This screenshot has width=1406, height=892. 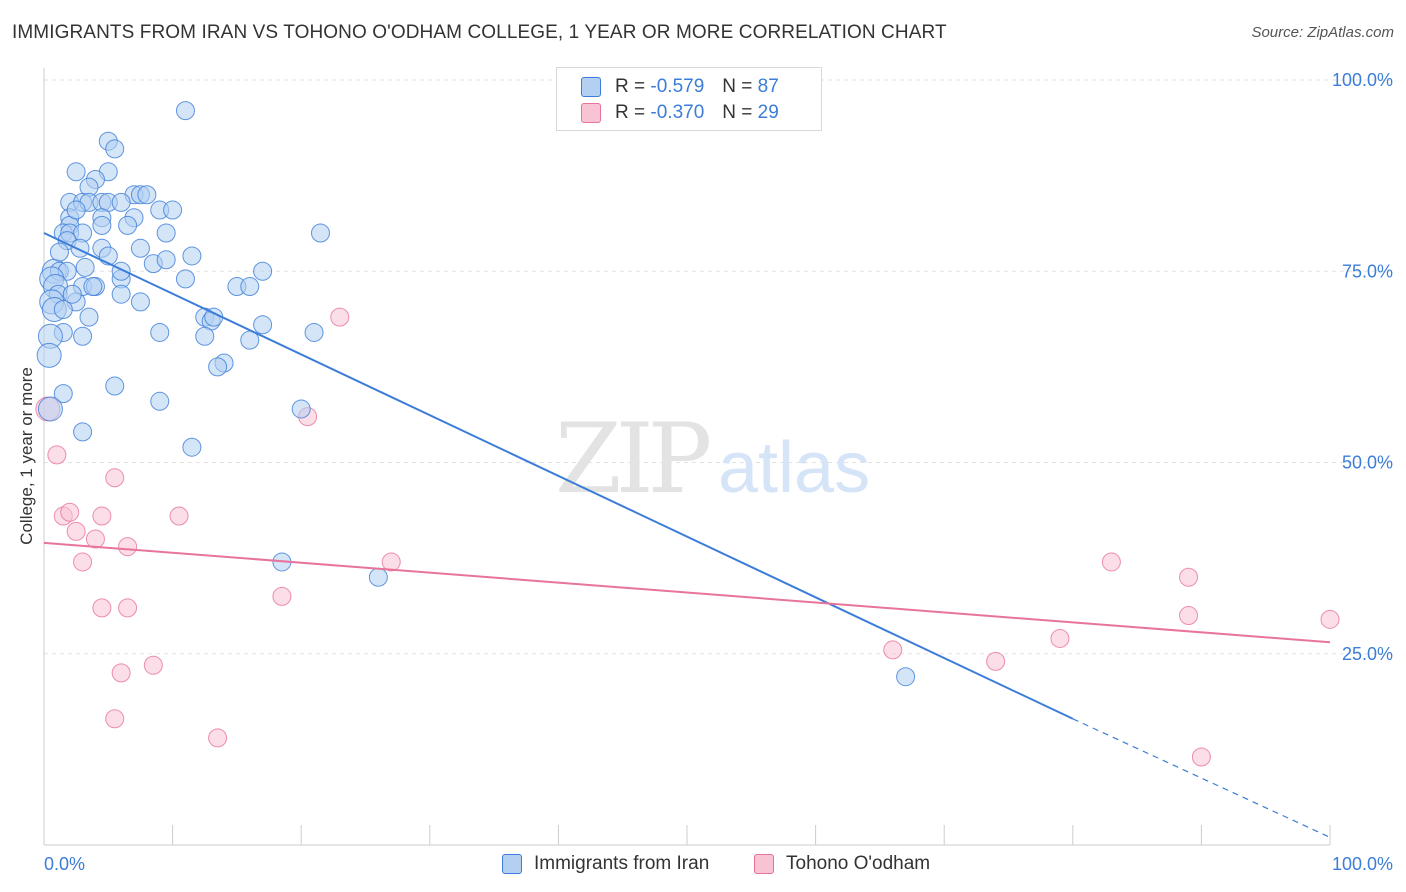 What do you see at coordinates (64, 864) in the screenshot?
I see `x-tick-label: 0.0%` at bounding box center [64, 864].